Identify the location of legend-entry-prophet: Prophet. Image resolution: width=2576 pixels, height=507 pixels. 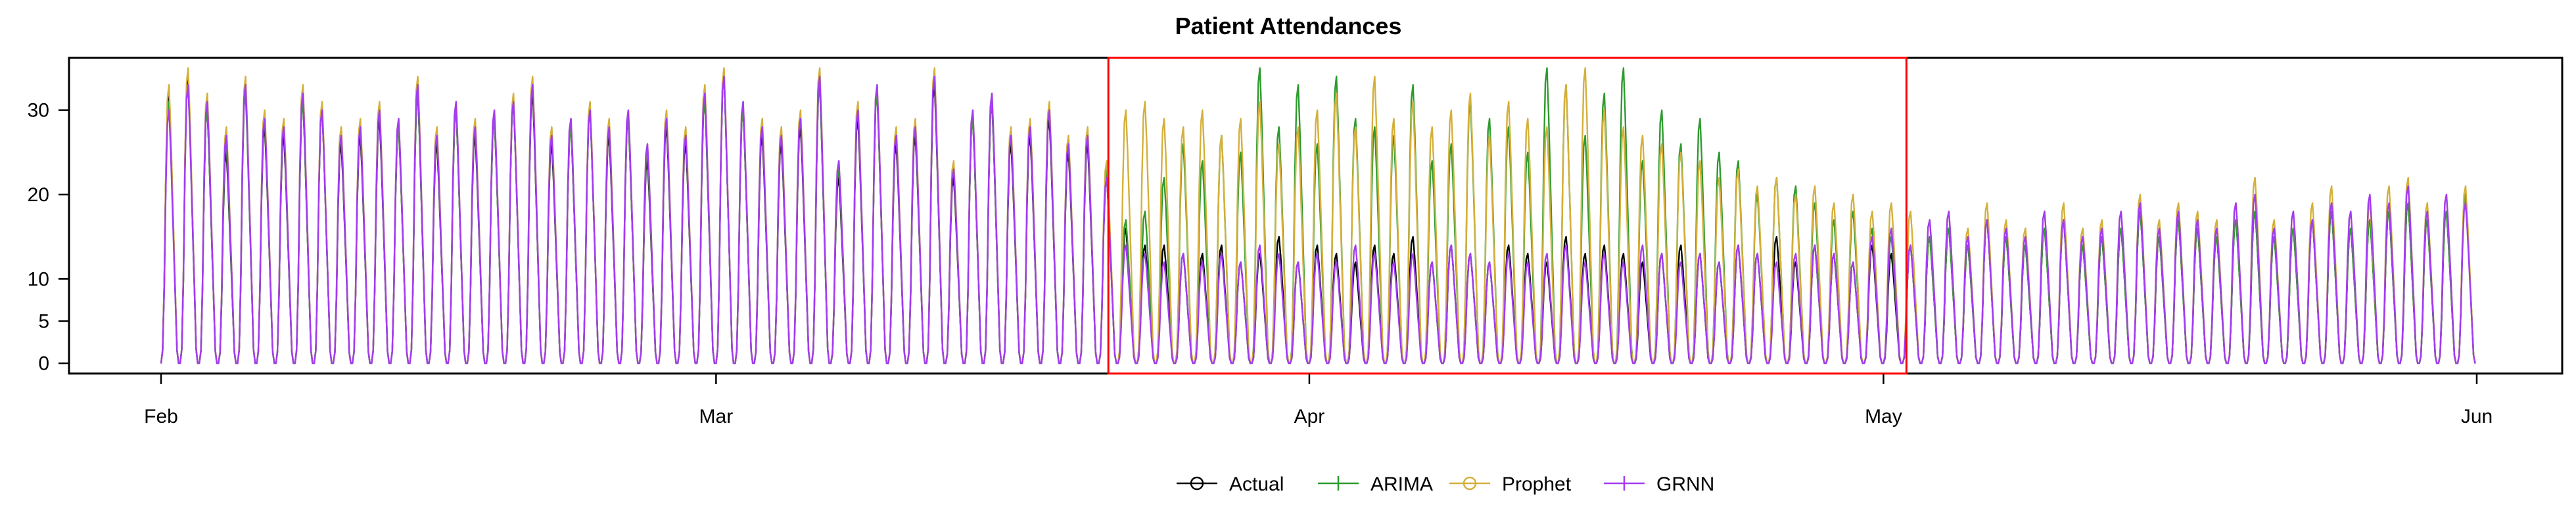
(1510, 484).